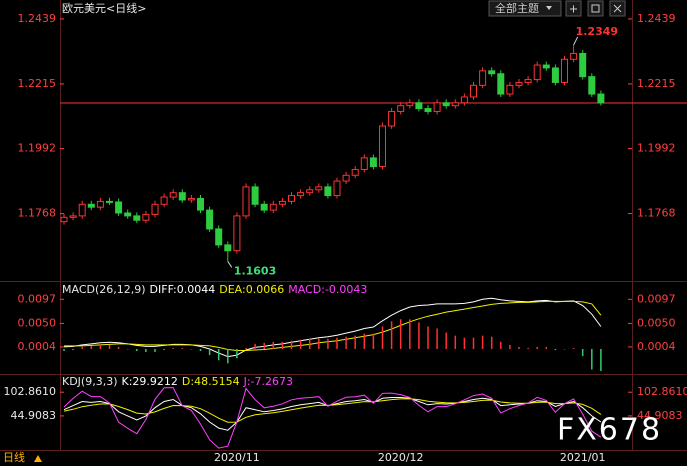 The image size is (687, 466). Describe the element at coordinates (183, 289) in the screenshot. I see `legend-entry: DIFF:0.0044` at that location.